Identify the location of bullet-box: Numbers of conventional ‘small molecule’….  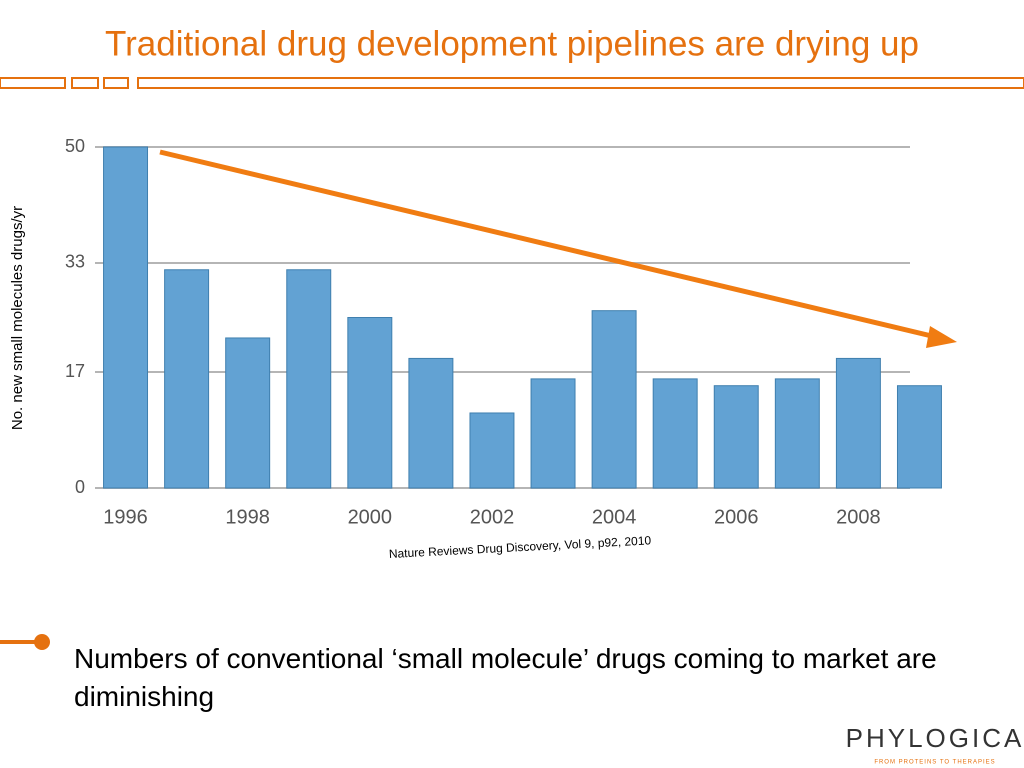
(505, 677).